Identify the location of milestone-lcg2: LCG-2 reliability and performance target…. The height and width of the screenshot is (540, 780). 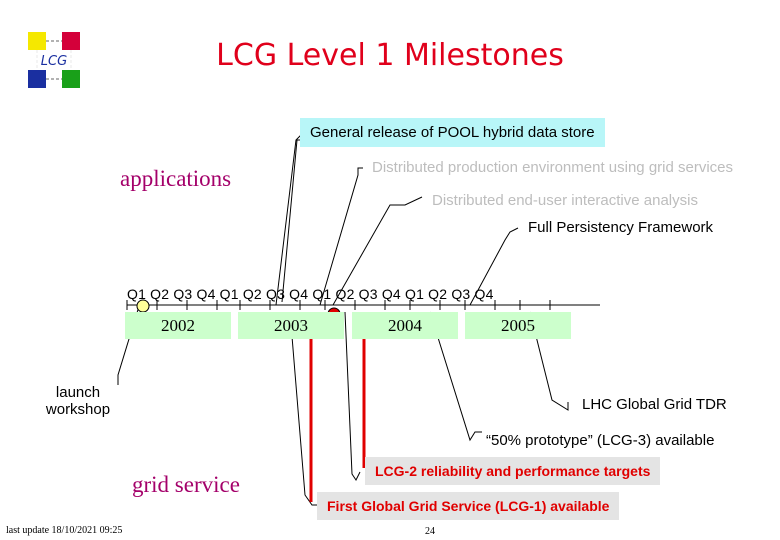
(513, 471).